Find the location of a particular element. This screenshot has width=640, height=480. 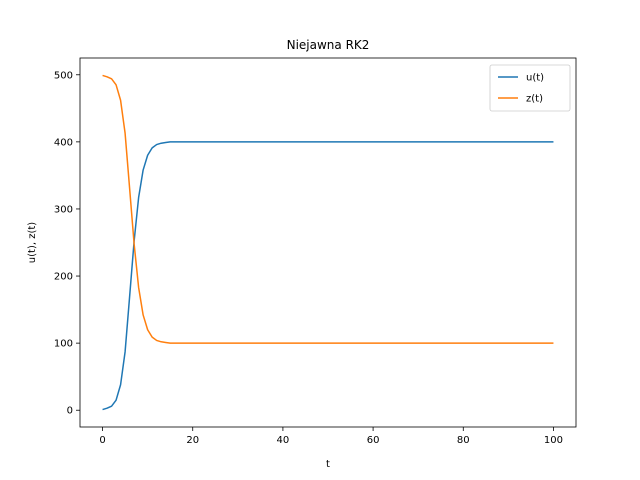

y-tick-label: 0 is located at coordinates (70, 411).